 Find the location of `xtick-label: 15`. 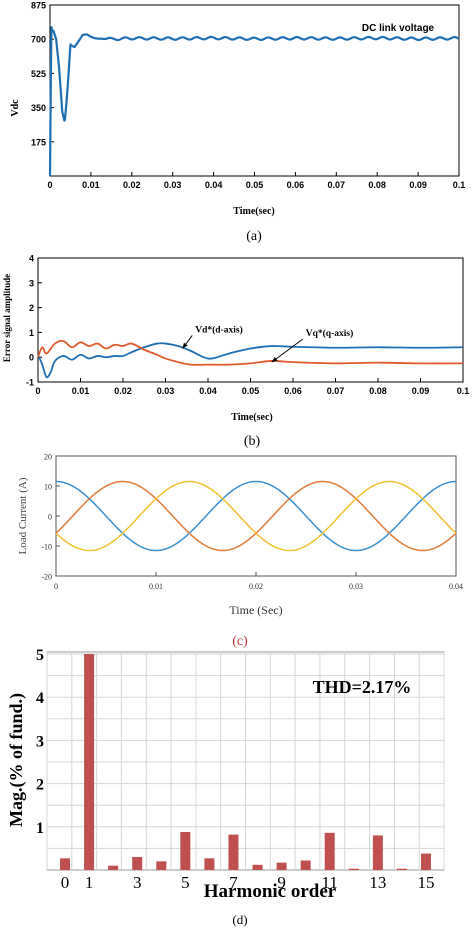

xtick-label: 15 is located at coordinates (425, 882).